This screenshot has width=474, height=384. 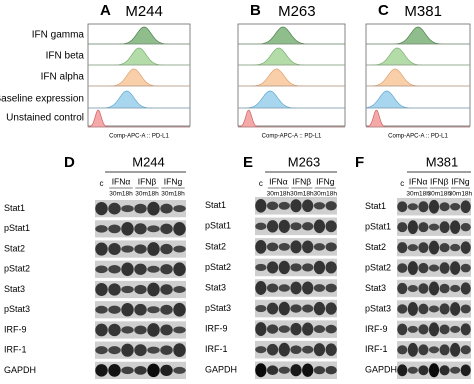 What do you see at coordinates (148, 161) in the screenshot?
I see `panel-title: M244` at bounding box center [148, 161].